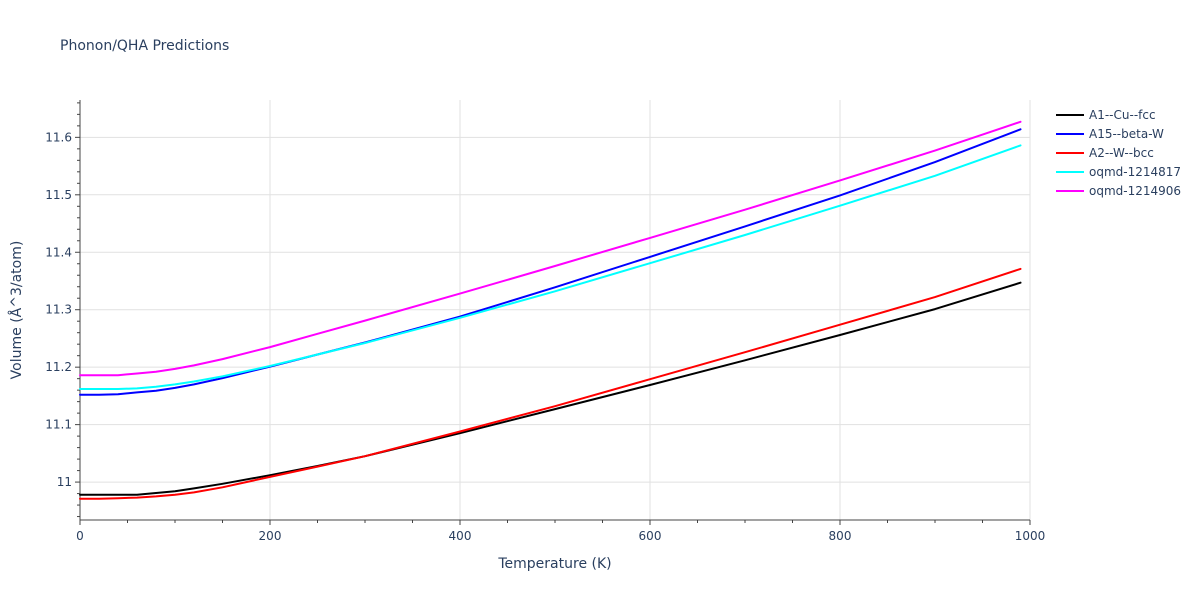 This screenshot has width=1200, height=600. What do you see at coordinates (840, 536) in the screenshot?
I see `x-tick-label: 800` at bounding box center [840, 536].